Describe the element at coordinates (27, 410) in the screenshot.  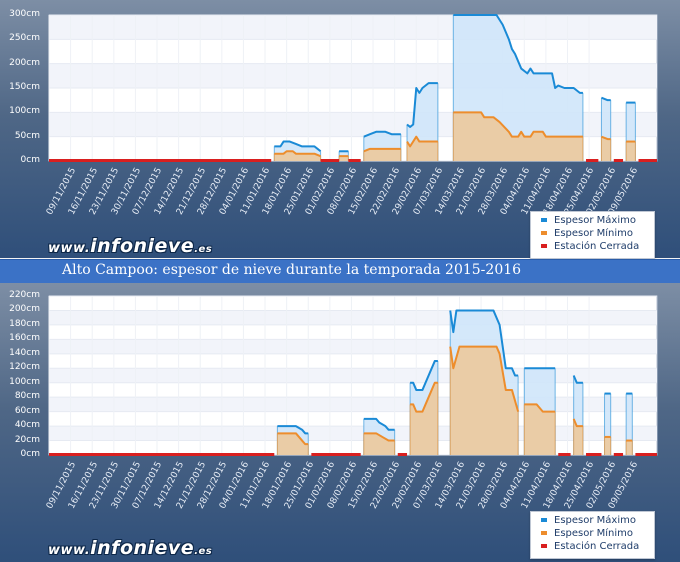
I see `y-tick-label: 60cm` at that location.